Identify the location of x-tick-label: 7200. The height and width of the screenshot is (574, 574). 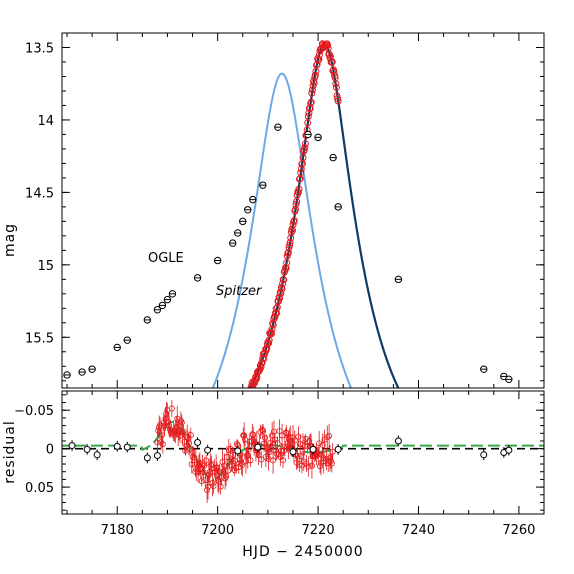
(217, 530).